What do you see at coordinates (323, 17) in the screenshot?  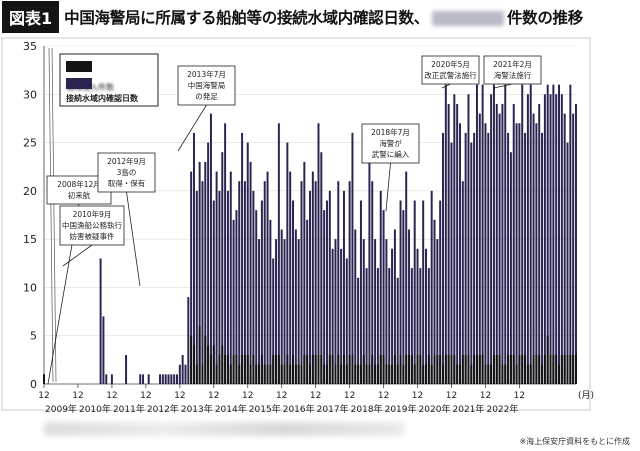 I see `chart-title: 中国海警局に所属する船舶等の接続水域内確認日数、 件数の推移` at bounding box center [323, 17].